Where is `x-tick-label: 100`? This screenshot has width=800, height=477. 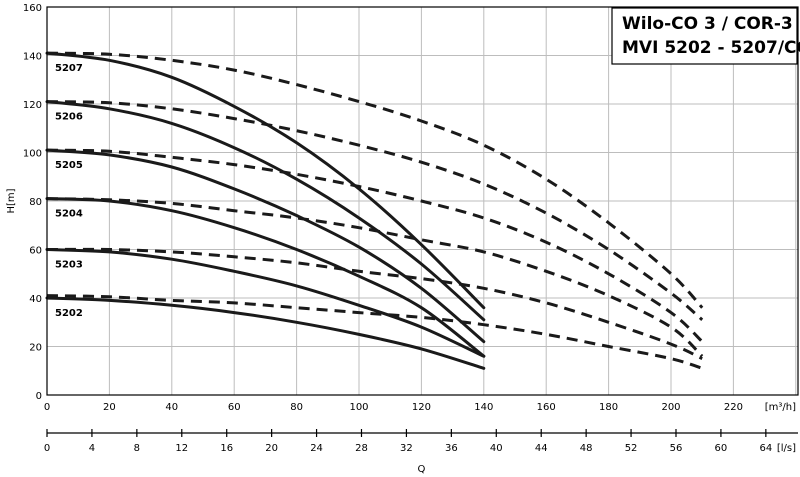
x-tick-label: 100 is located at coordinates (358, 407).